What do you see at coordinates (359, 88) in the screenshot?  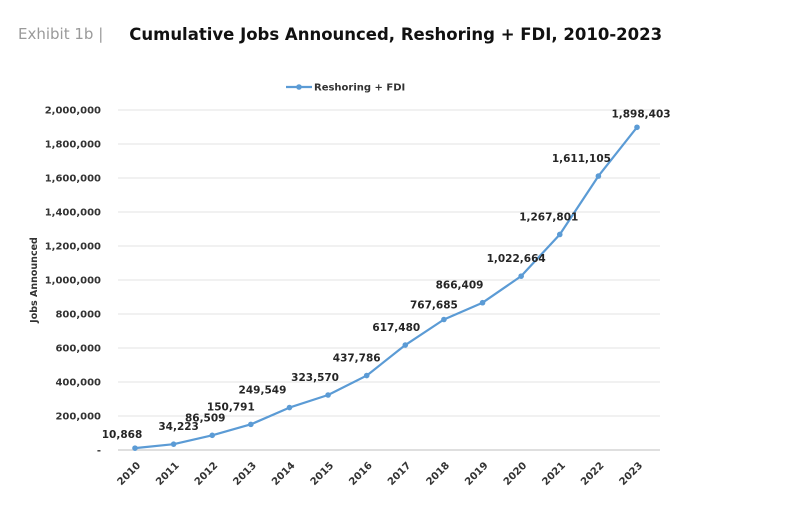 I see `legend-label: Reshoring + FDI` at bounding box center [359, 88].